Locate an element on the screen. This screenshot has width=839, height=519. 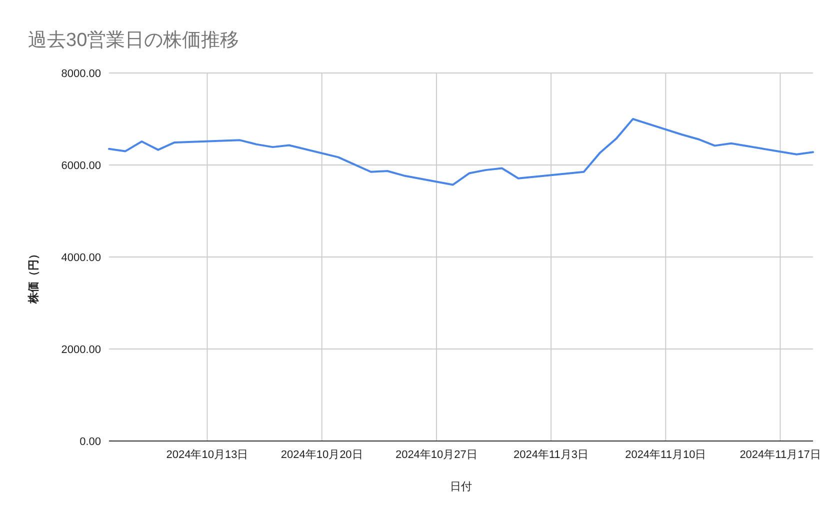
x-tick-label: 2024年10月13日 is located at coordinates (207, 455).